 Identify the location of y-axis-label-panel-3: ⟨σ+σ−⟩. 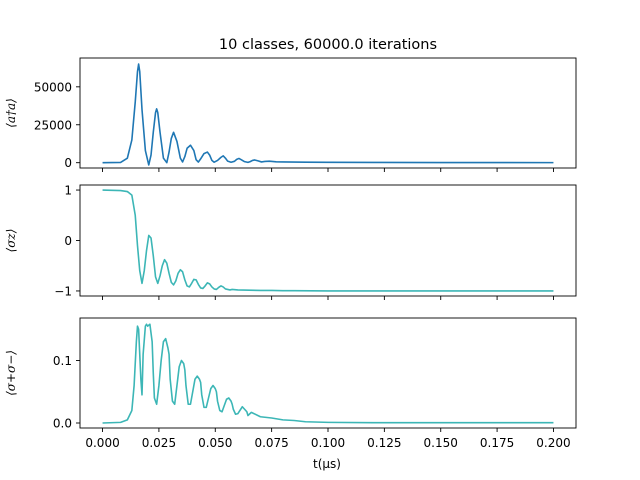
(11, 373).